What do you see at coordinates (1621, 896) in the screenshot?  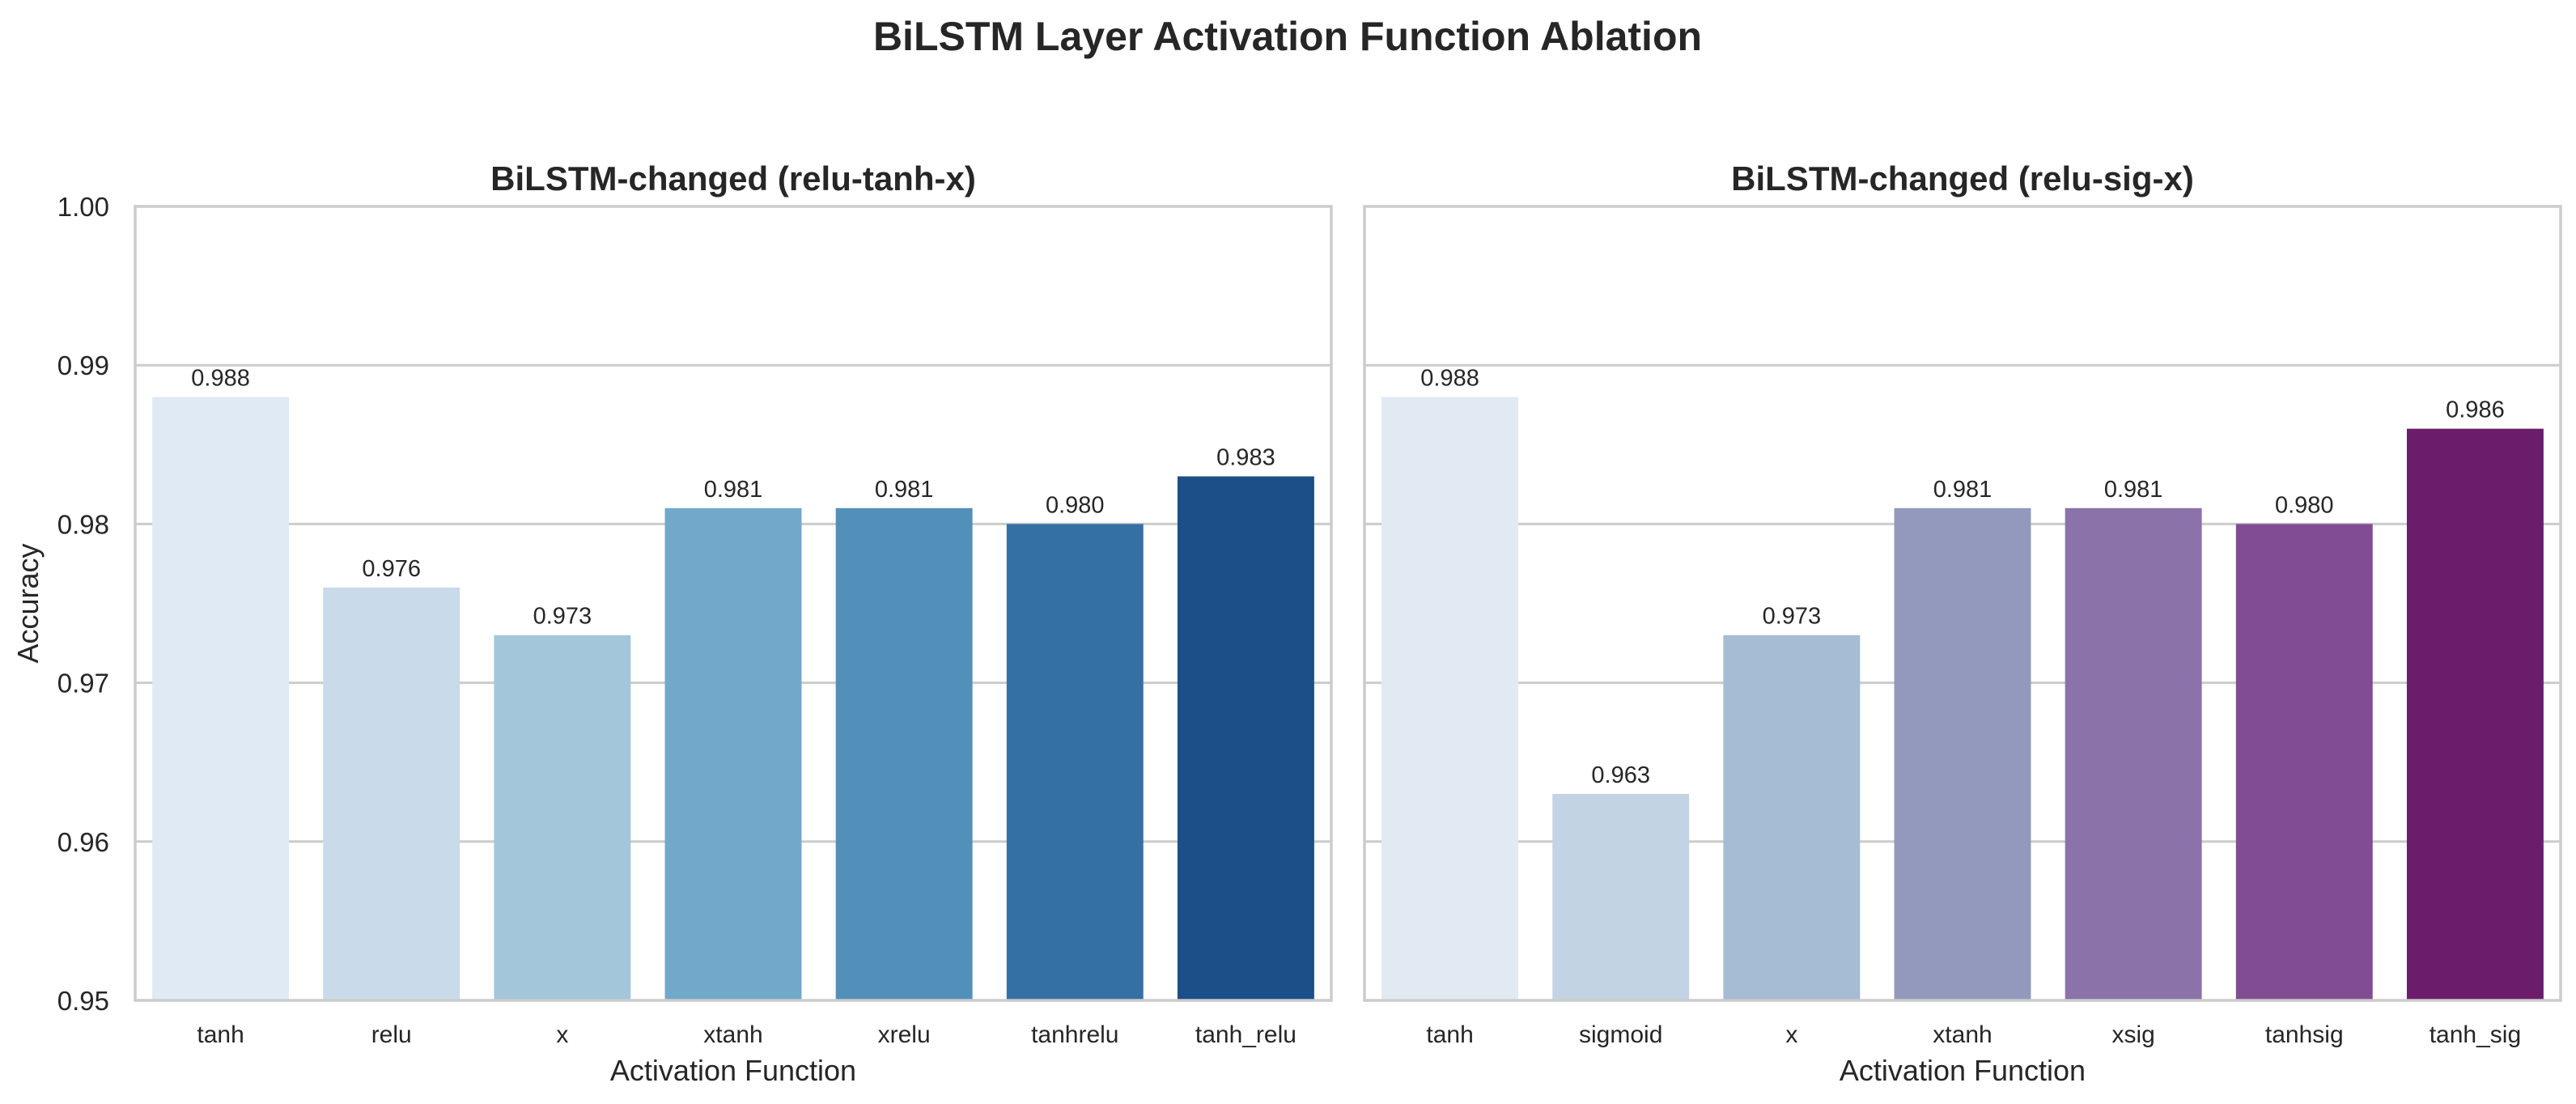 I see `bar-sigmoid` at bounding box center [1621, 896].